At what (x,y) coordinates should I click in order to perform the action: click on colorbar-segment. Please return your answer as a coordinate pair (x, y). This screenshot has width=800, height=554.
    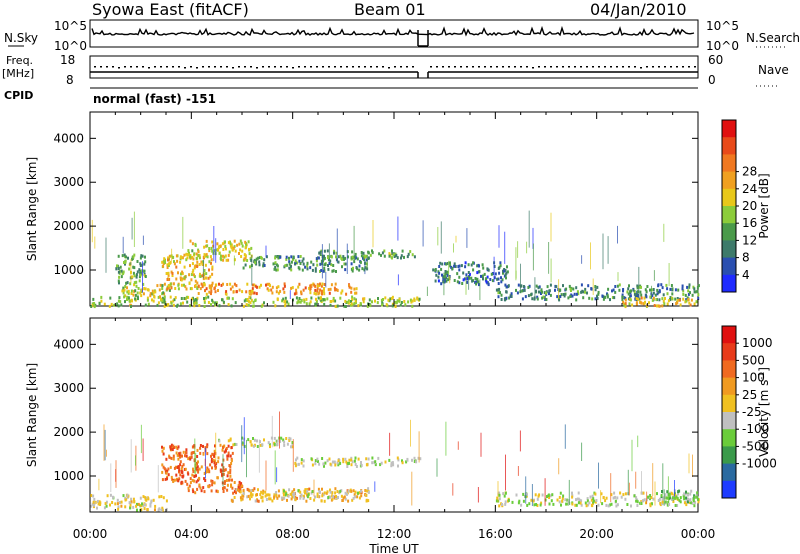
    Looking at the image, I should click on (729, 283).